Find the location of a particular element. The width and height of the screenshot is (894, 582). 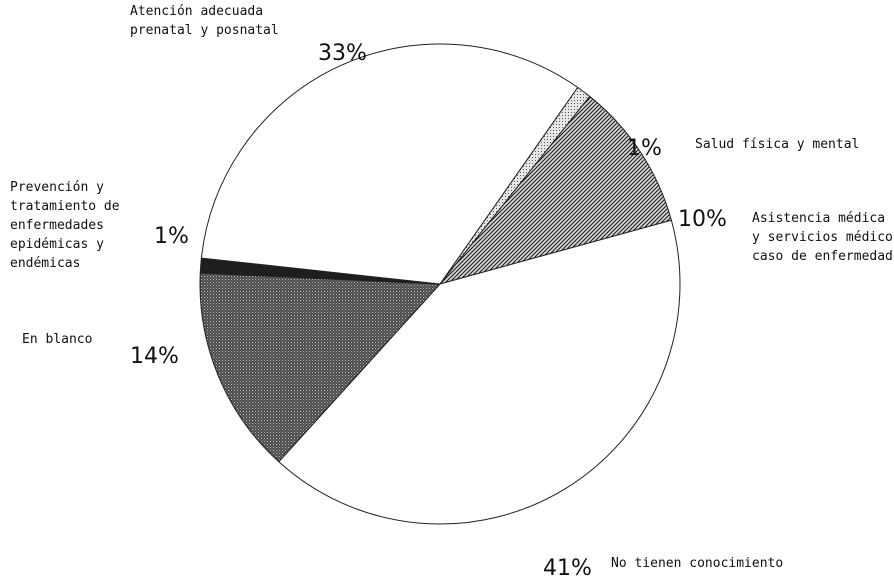

slice-percent-label: 14% is located at coordinates (154, 356).